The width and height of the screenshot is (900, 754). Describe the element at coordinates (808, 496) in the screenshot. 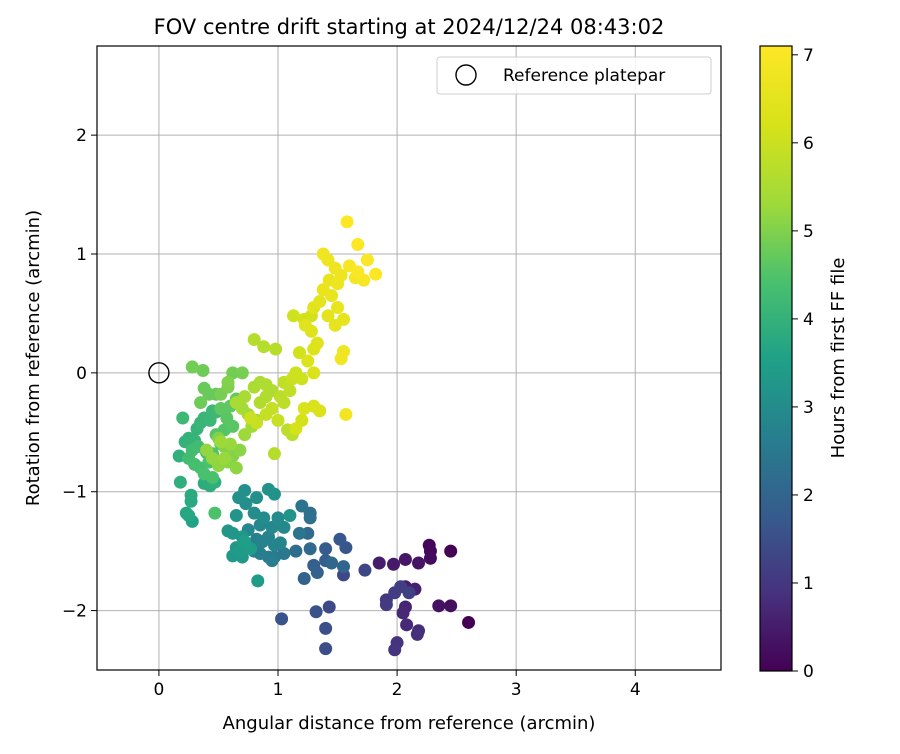

I see `colorbar-tick-label: 2` at that location.